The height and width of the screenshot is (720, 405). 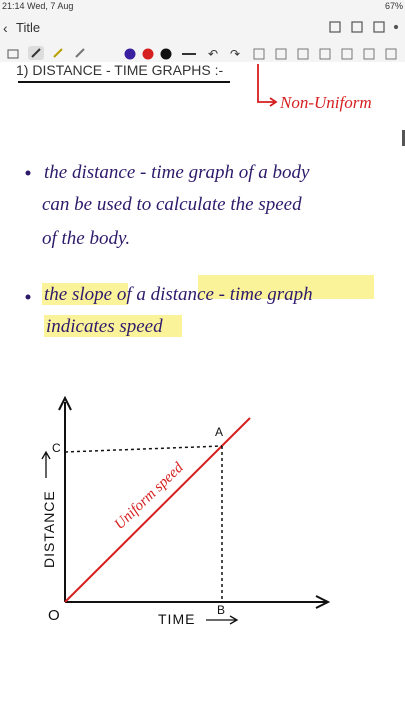 I want to click on tool-d, so click(x=325, y=54).